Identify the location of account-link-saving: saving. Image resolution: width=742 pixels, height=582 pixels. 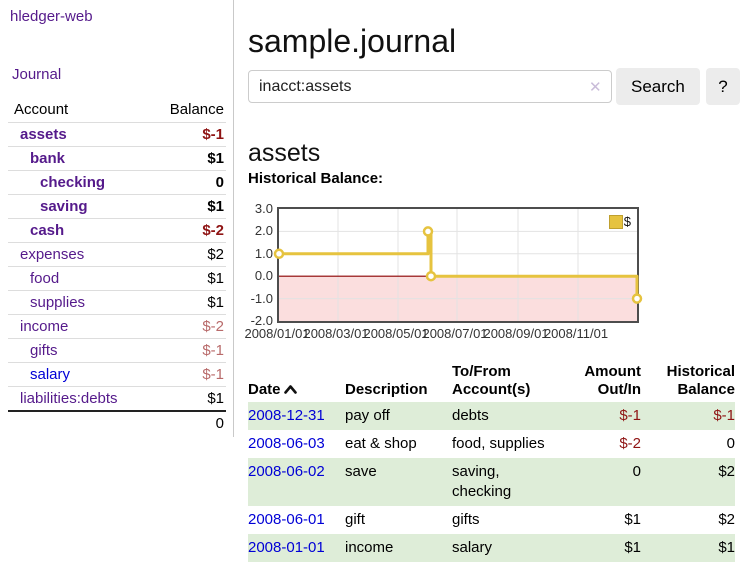
(64, 206).